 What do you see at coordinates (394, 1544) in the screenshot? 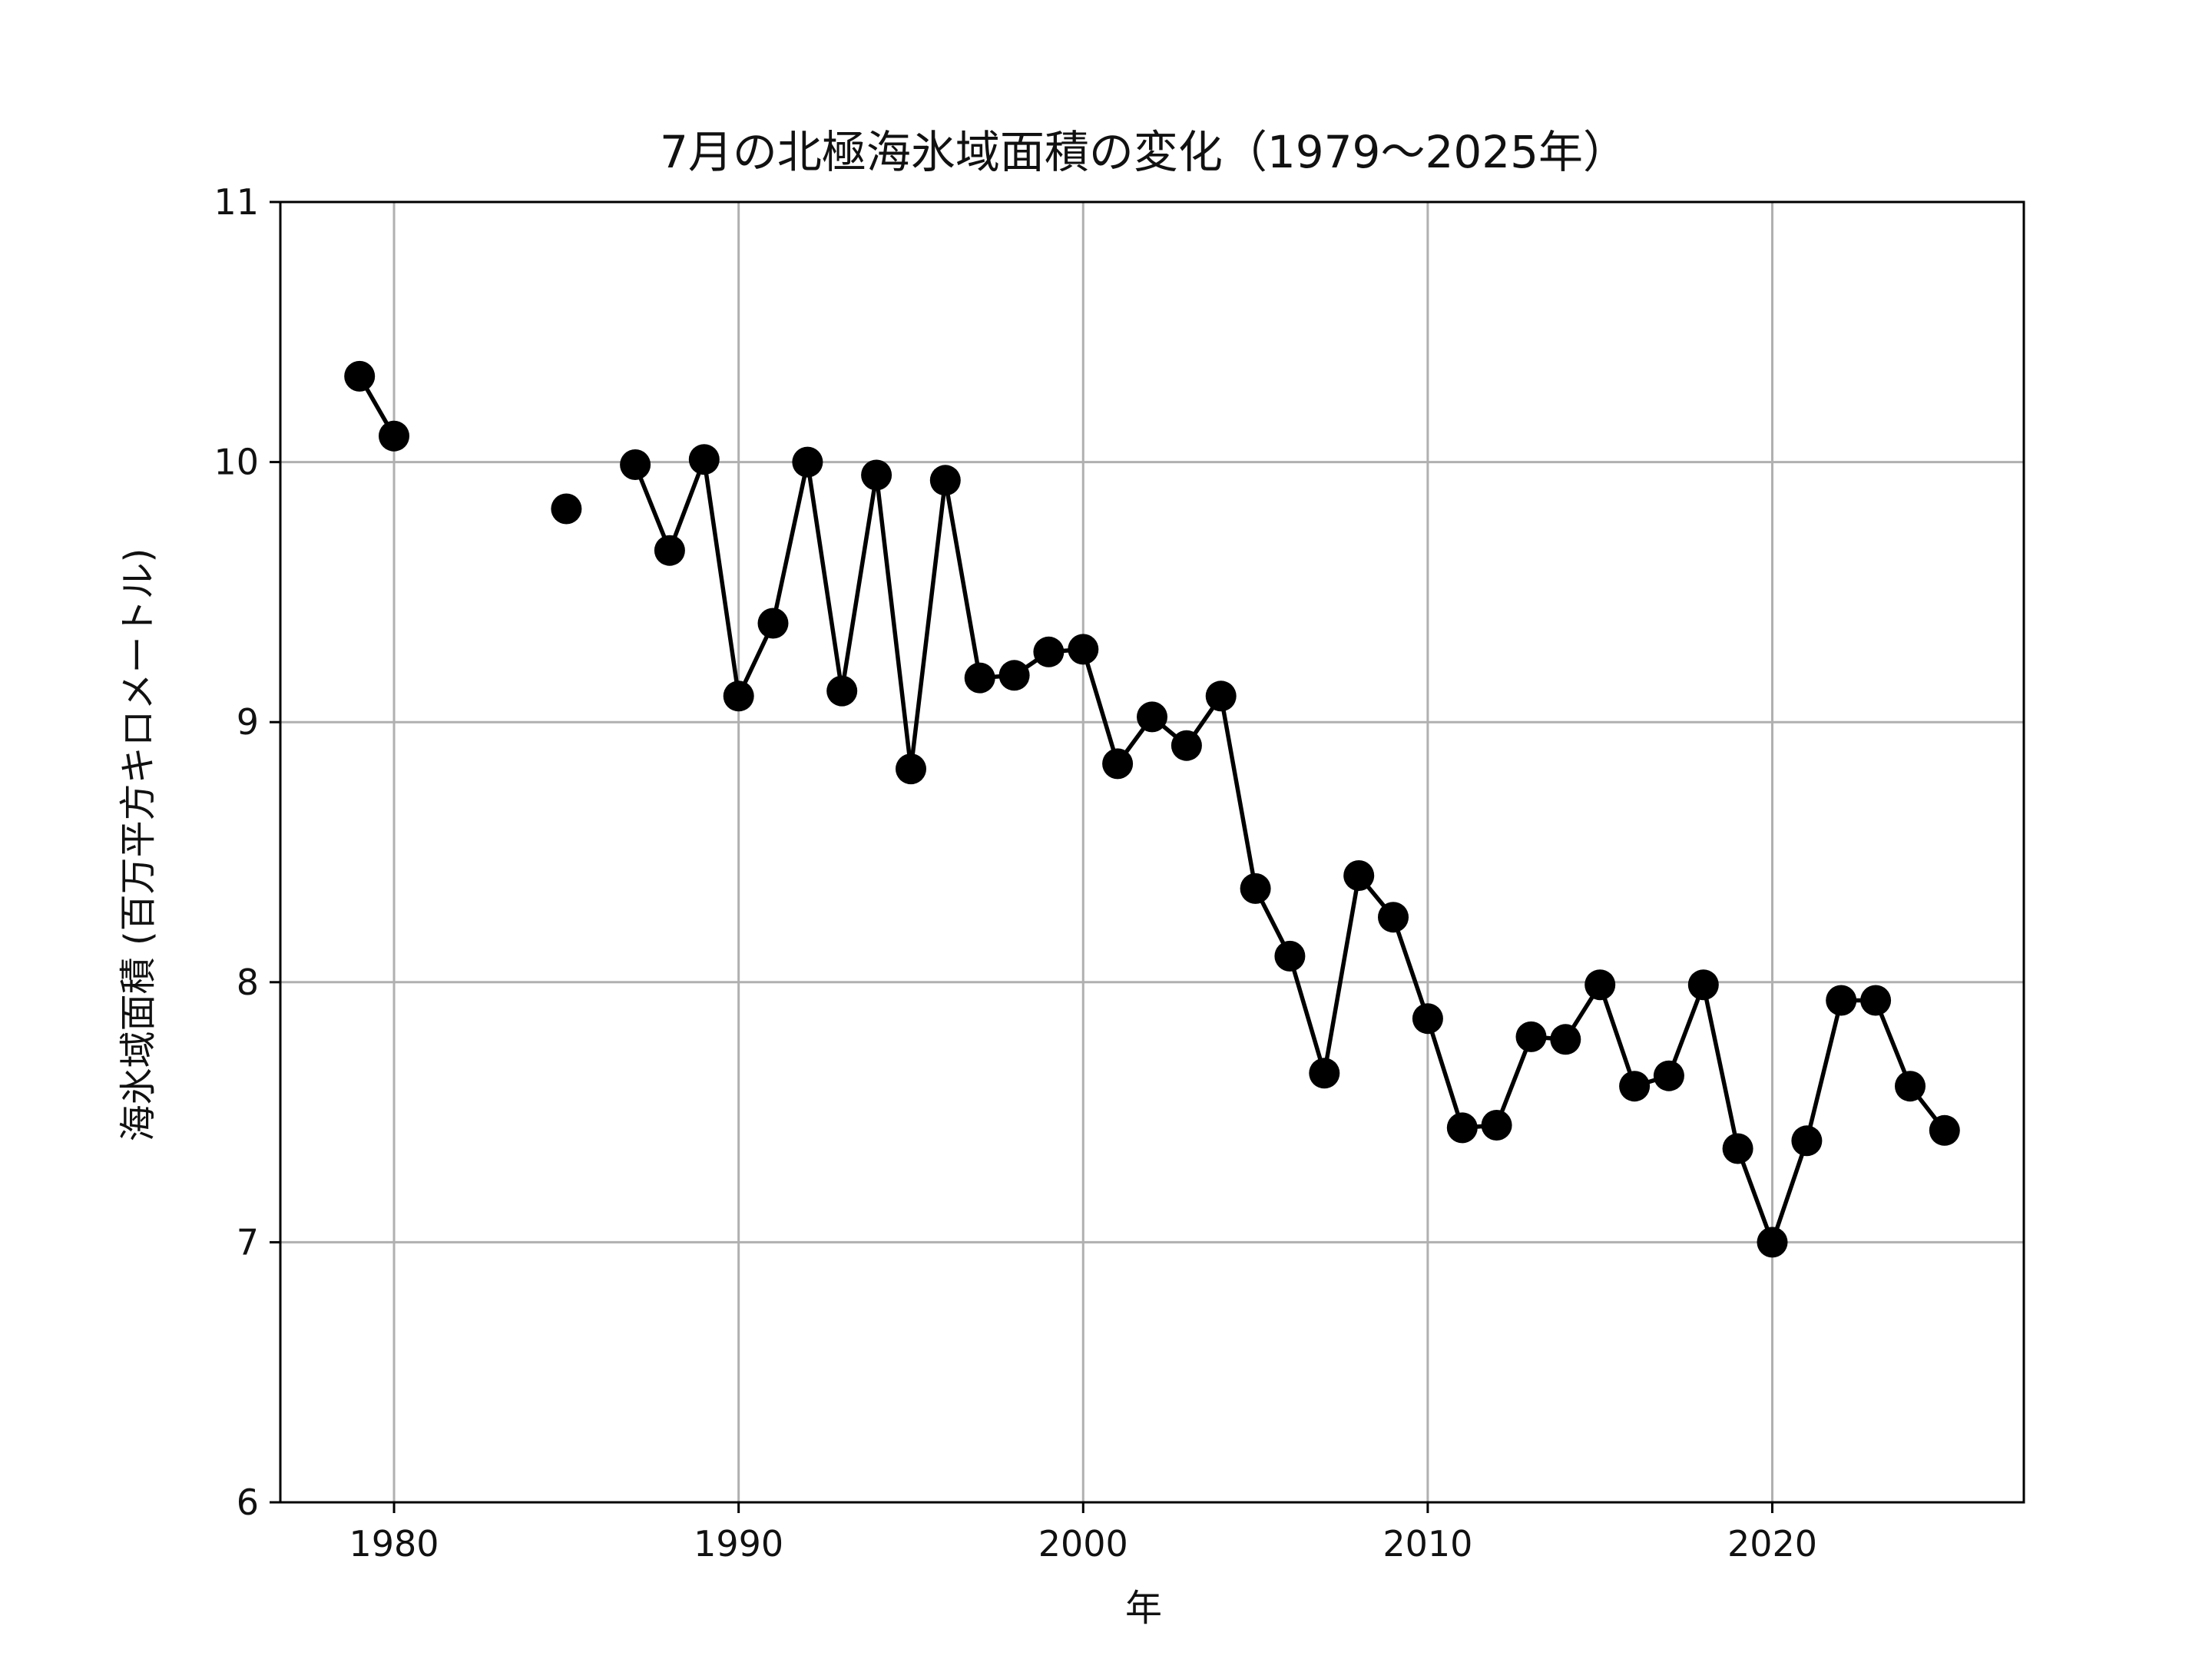
I see `x-tick-label: 1980` at bounding box center [394, 1544].